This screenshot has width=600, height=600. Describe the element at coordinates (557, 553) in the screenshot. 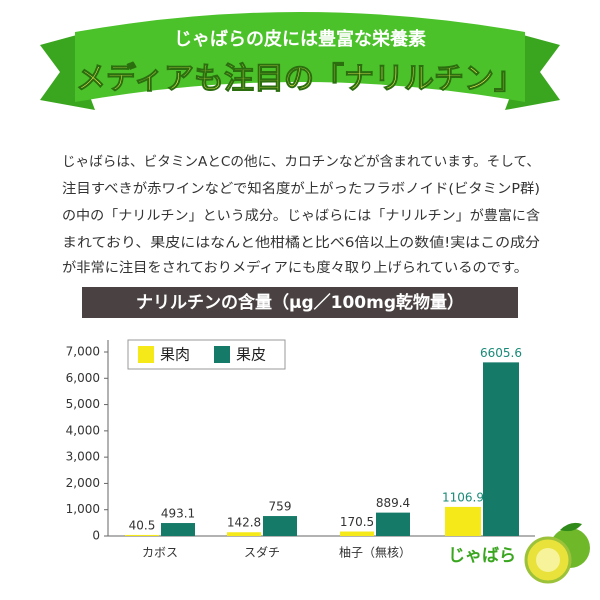

I see `lime-illustration` at that location.